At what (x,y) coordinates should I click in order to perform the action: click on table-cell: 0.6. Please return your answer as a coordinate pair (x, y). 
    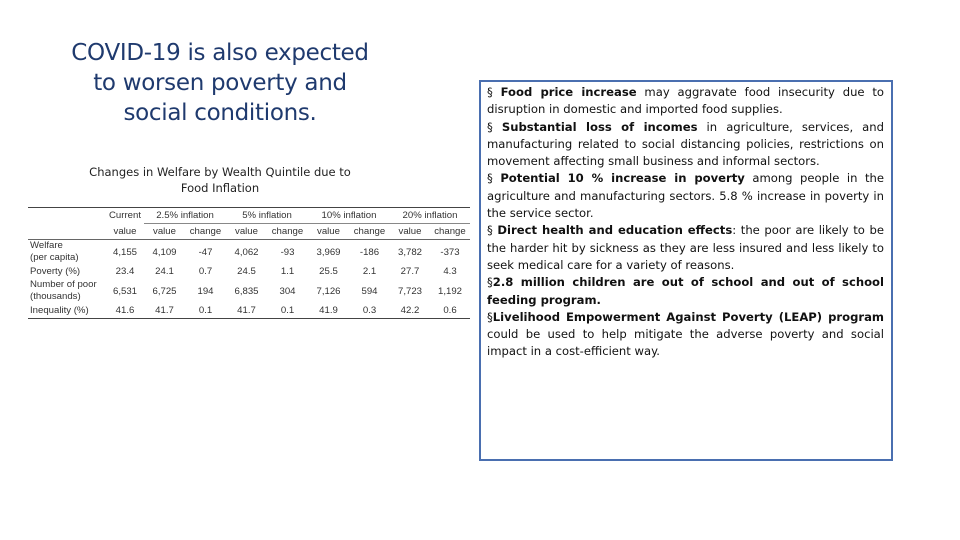
    Looking at the image, I should click on (450, 311).